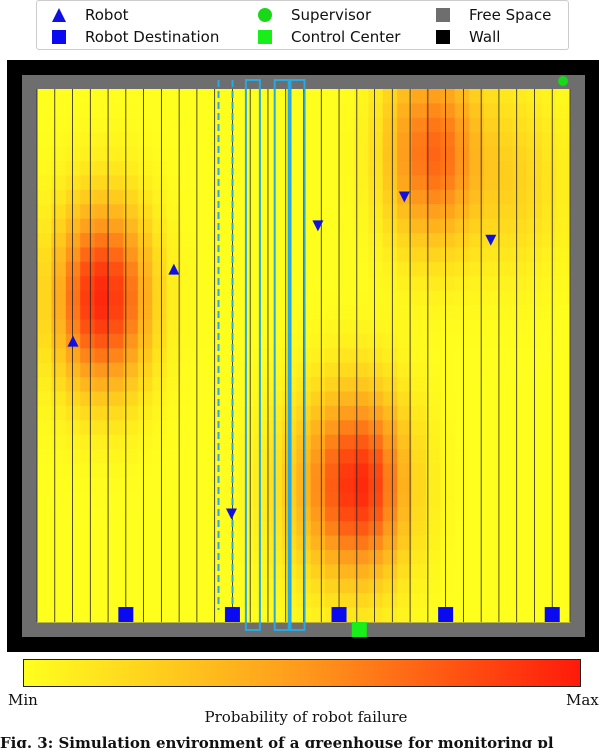  I want to click on legend-item-free-space: Free Space, so click(493, 15).